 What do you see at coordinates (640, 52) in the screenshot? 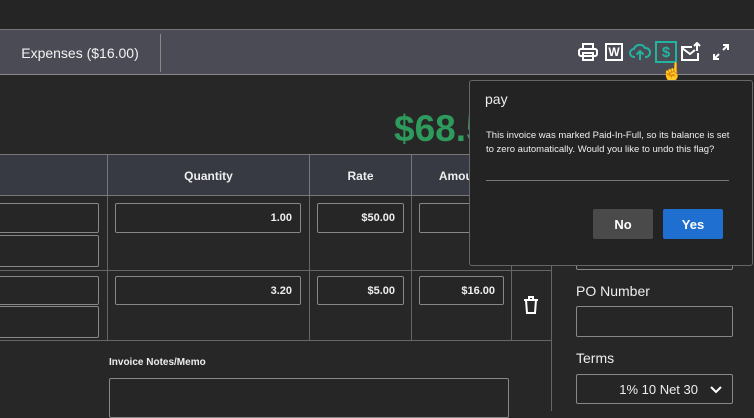
I see `cloud-upload-icon` at bounding box center [640, 52].